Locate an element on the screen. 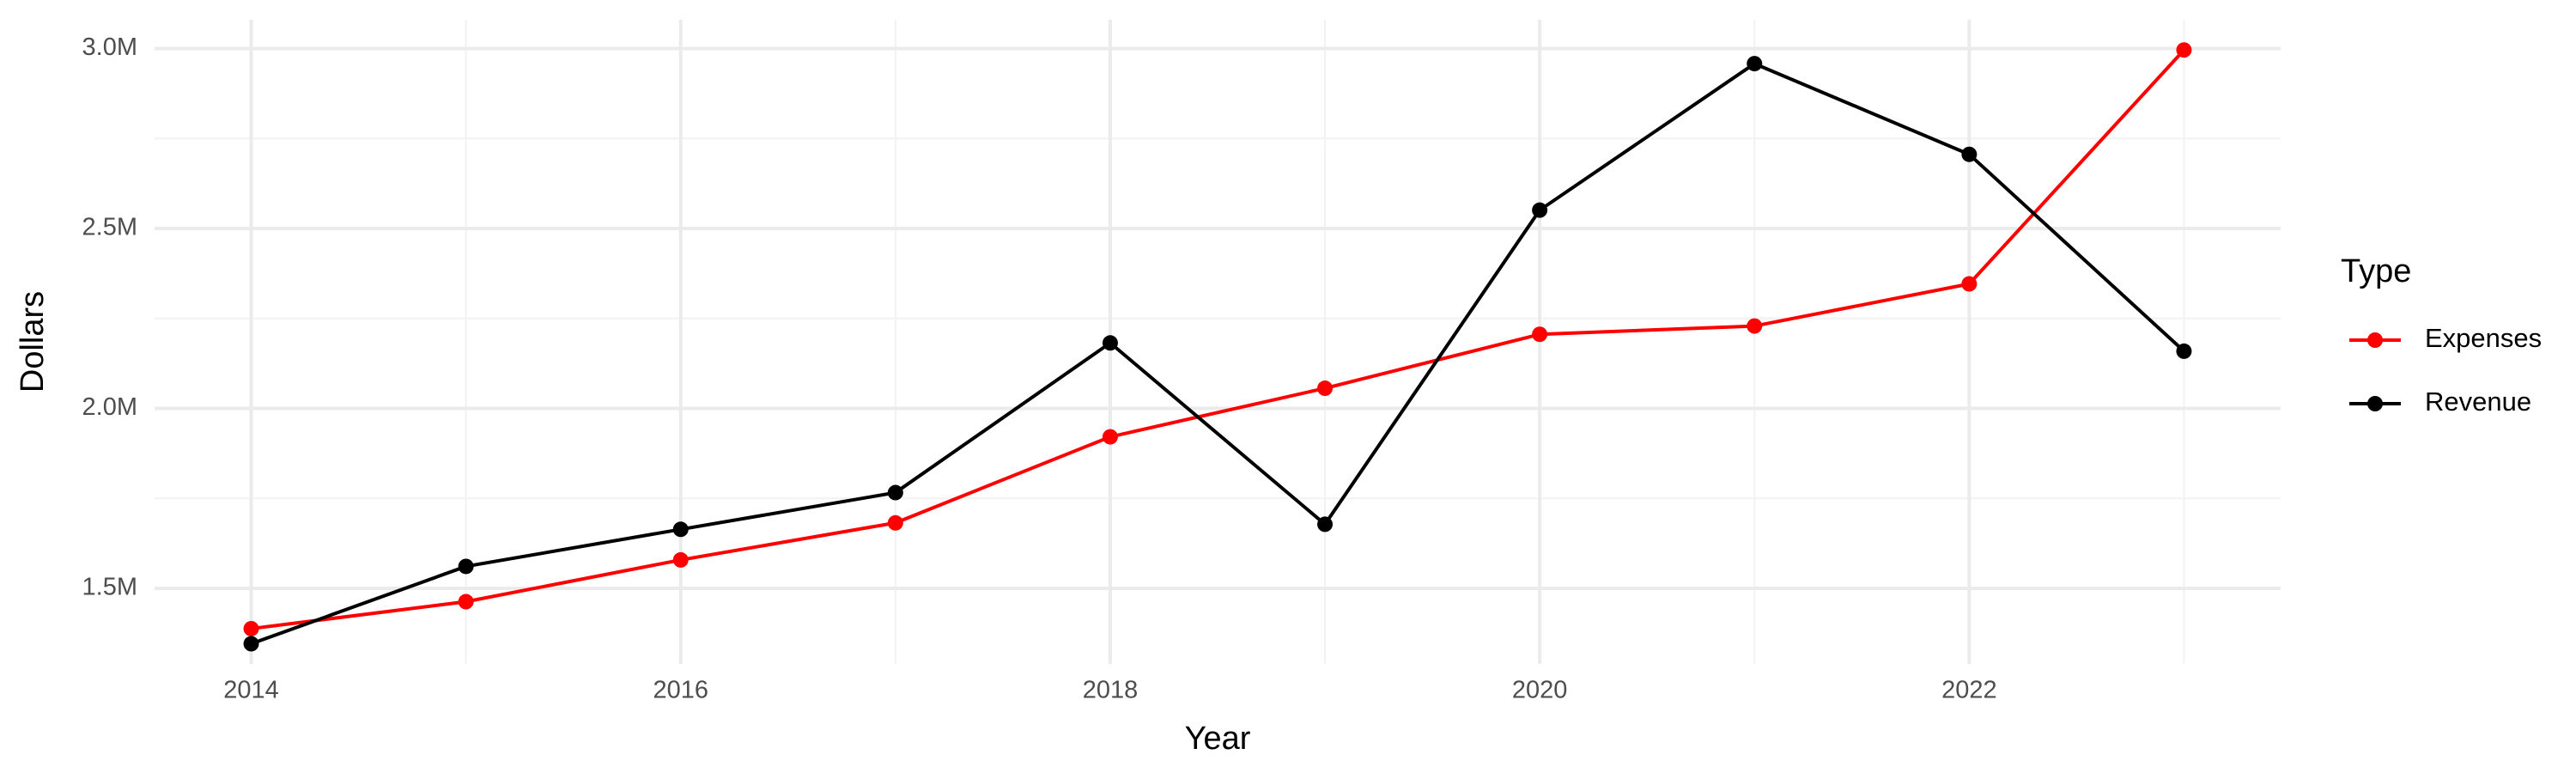  y-tick-label: 2.5M is located at coordinates (109, 227).